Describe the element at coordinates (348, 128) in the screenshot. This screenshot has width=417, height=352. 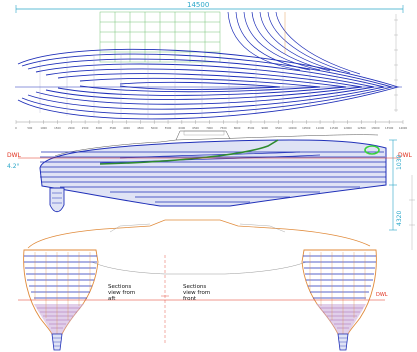
I see `ruler-label: 12000` at that location.